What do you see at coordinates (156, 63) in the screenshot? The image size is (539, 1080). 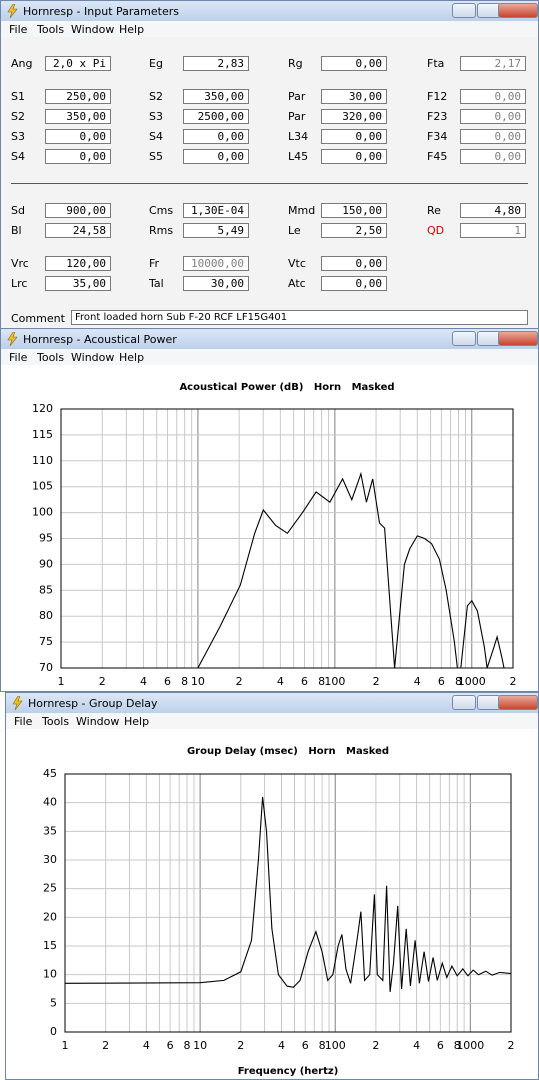 I see `field-label: Eg` at bounding box center [156, 63].